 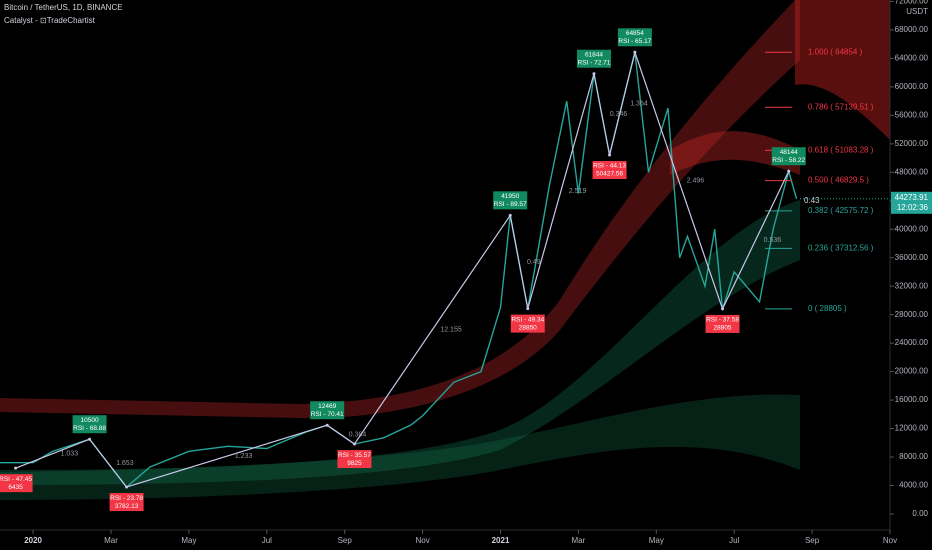 What do you see at coordinates (912, 143) in the screenshot?
I see `y-tick-label: 52000.00` at bounding box center [912, 143].